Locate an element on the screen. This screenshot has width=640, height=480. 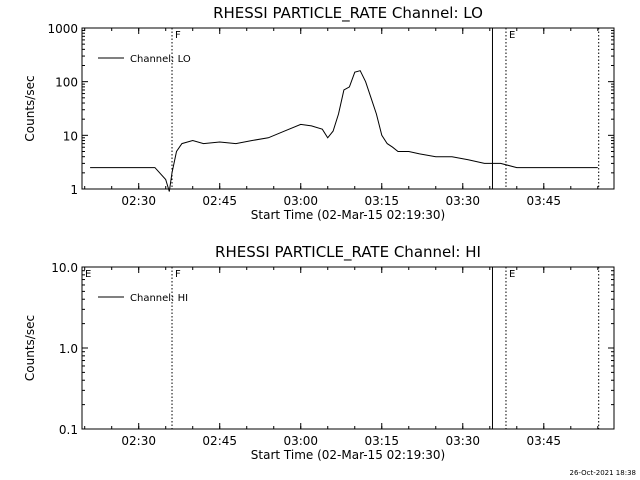
legend-label: Channel: HI is located at coordinates (159, 298).